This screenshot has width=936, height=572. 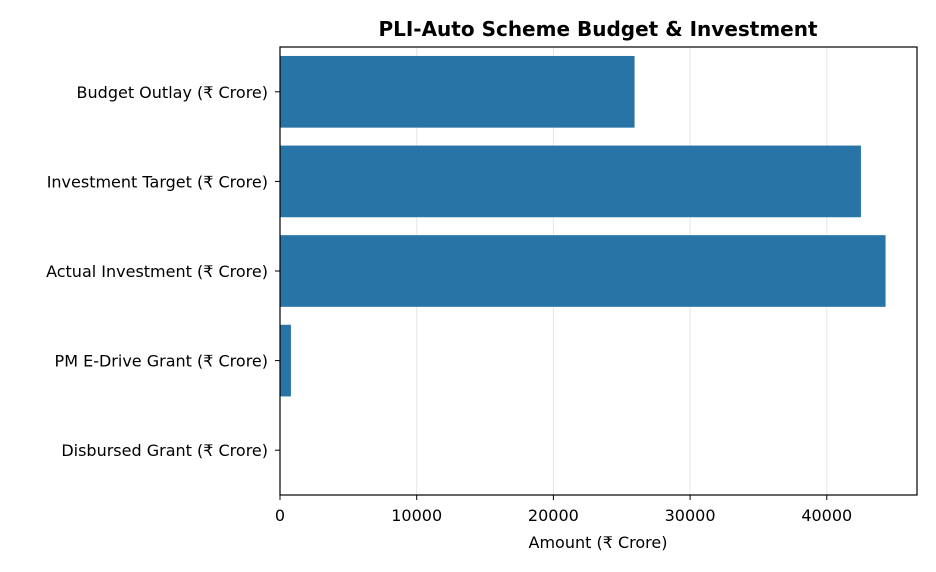 I want to click on y-tick-label: Actual Investment (₹ Crore), so click(x=157, y=271).